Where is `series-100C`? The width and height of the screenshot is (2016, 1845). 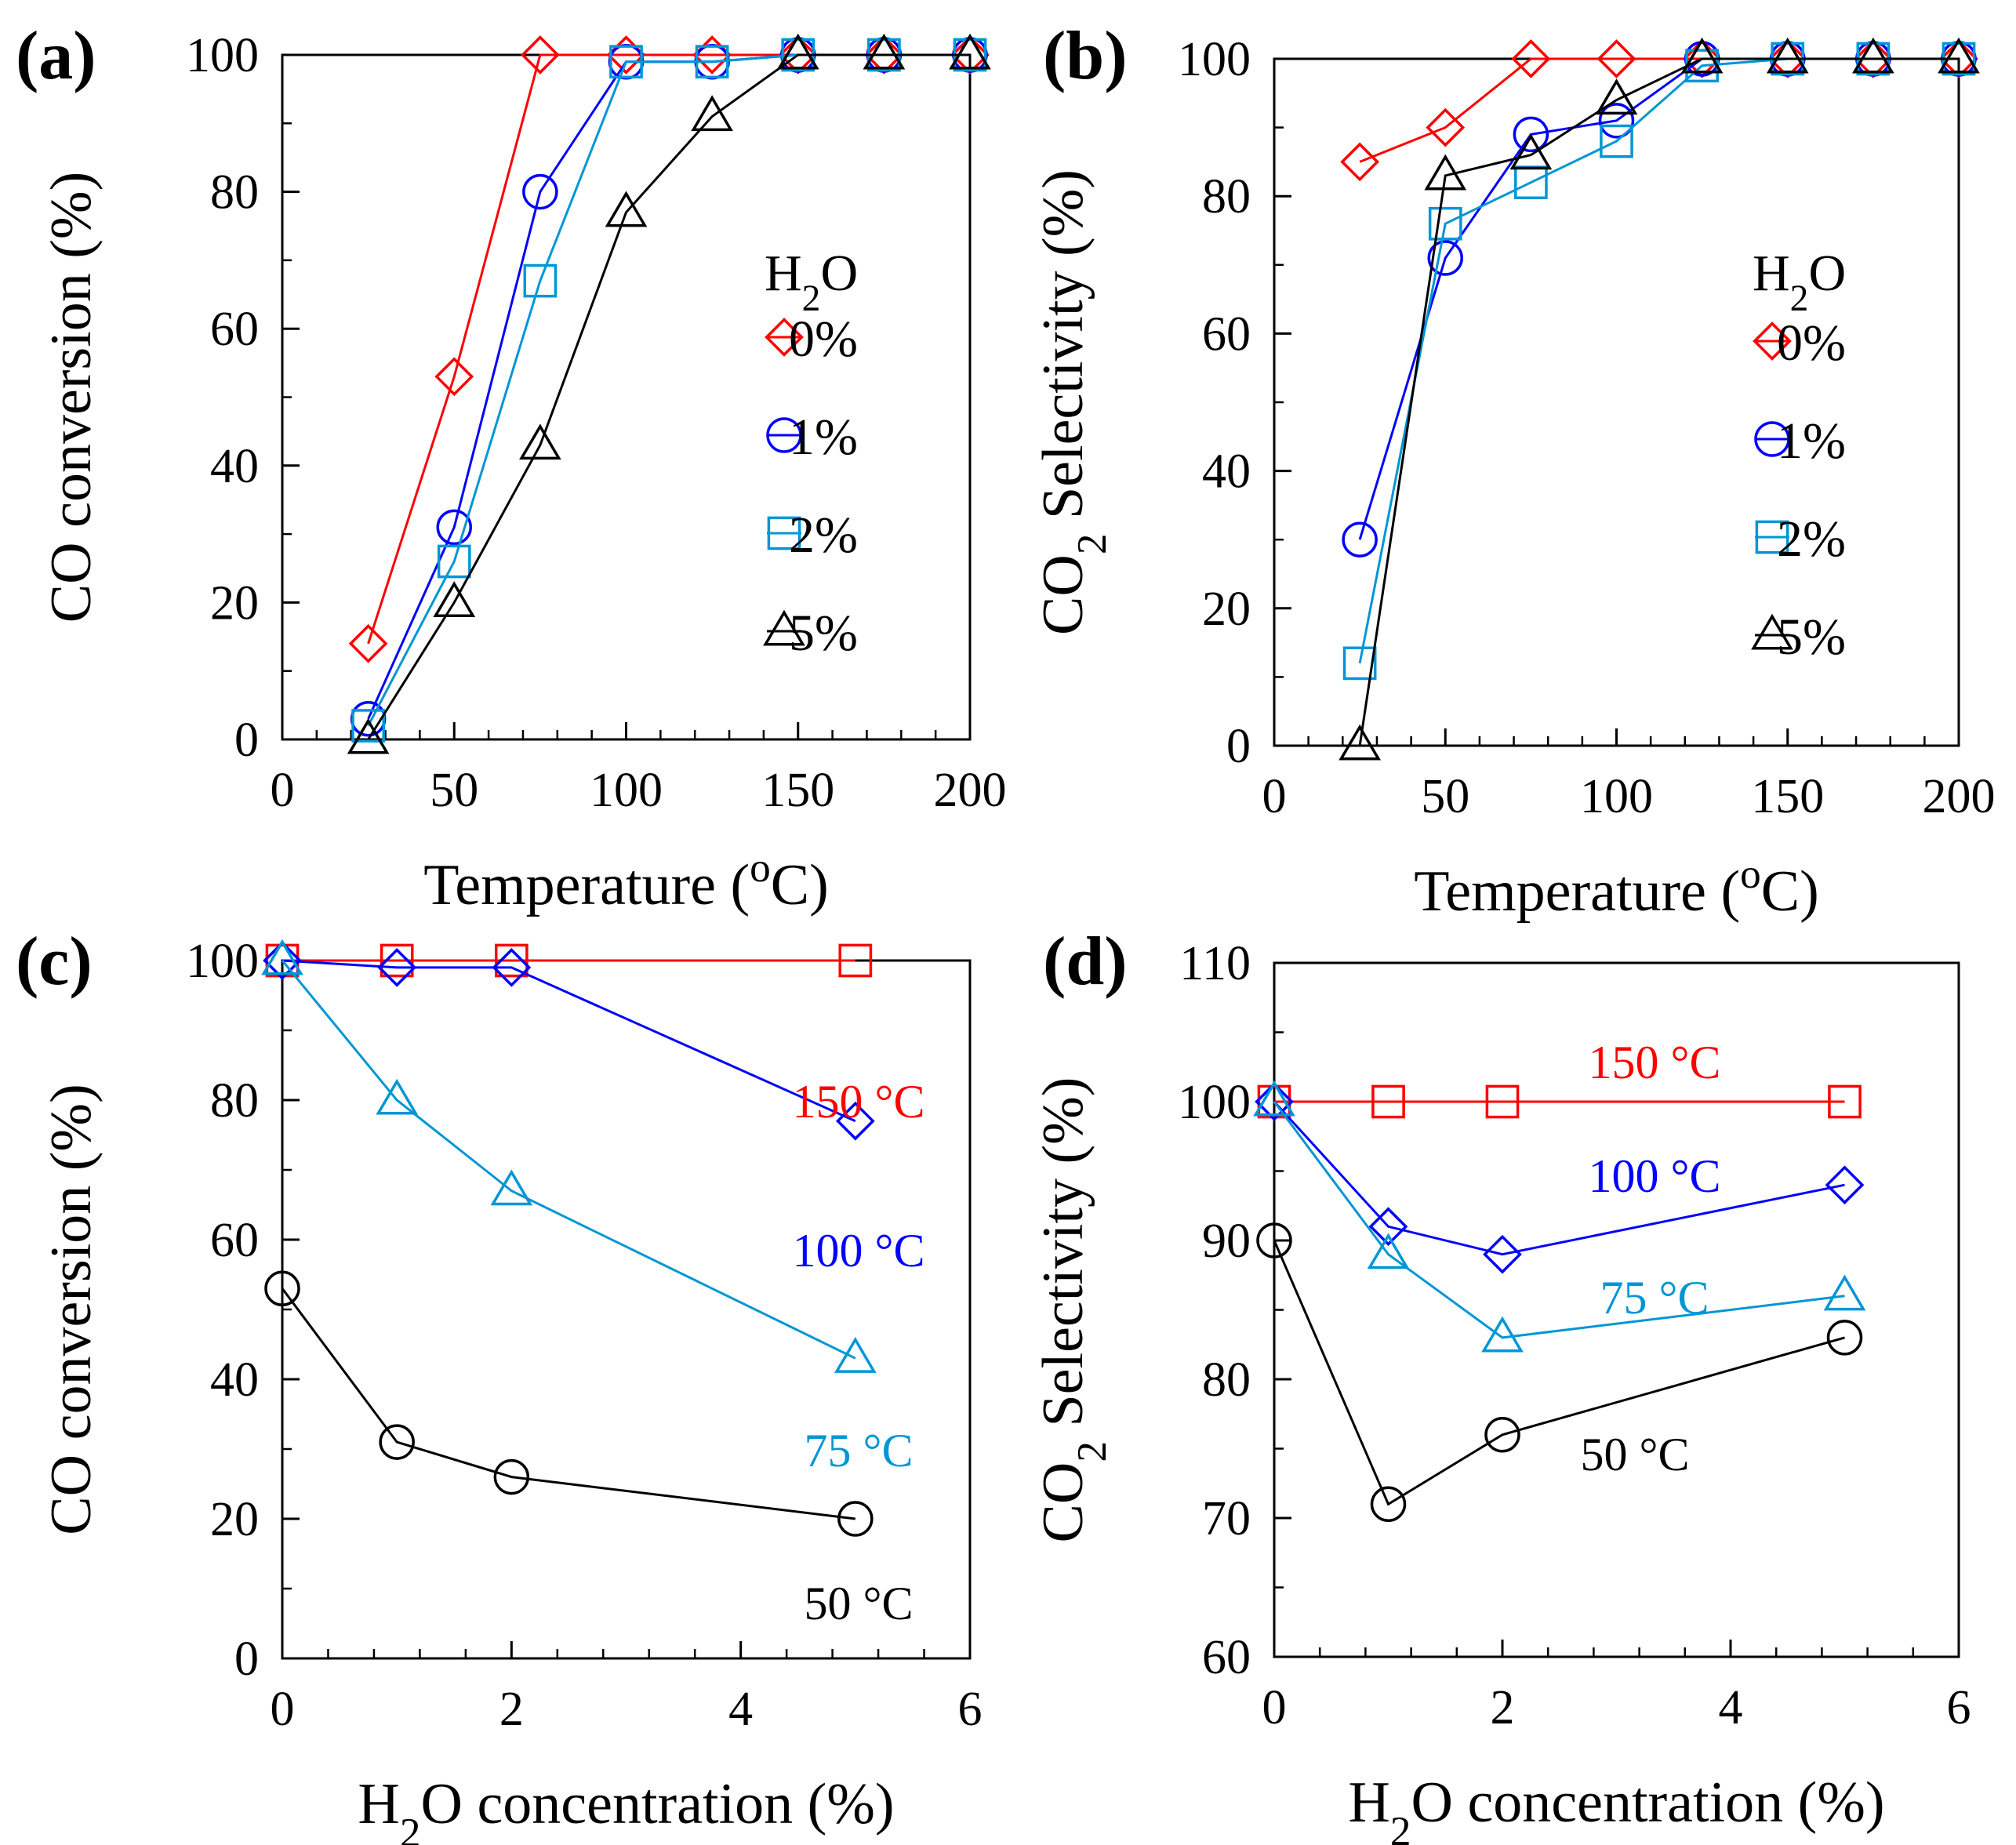 series-100C is located at coordinates (1560, 1178).